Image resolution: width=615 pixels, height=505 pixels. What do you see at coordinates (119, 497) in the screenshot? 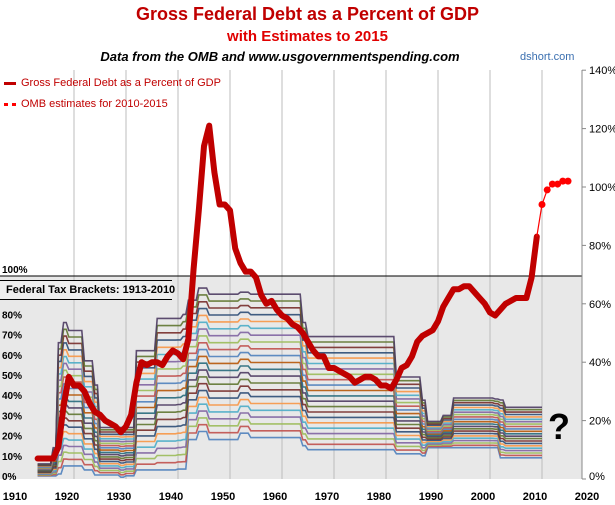
I see `x-tick-label: 1930` at bounding box center [119, 497].